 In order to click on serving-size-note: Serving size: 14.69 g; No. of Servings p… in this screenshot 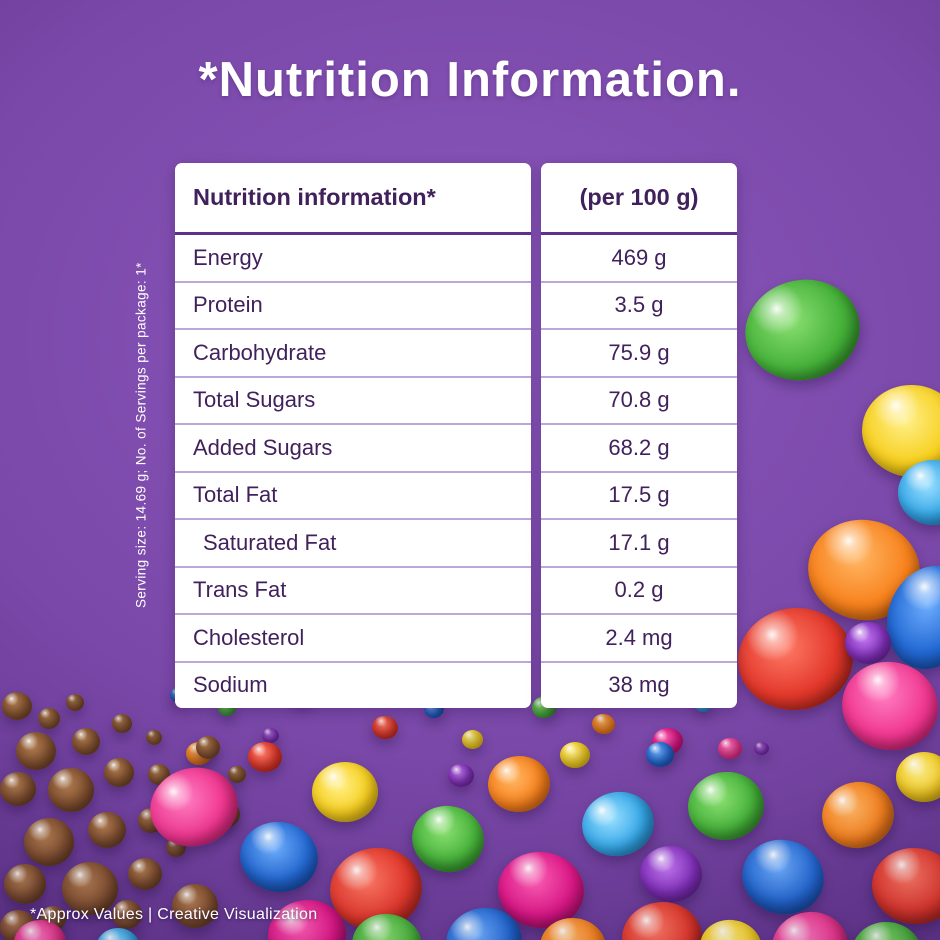, I will do `click(141, 435)`.